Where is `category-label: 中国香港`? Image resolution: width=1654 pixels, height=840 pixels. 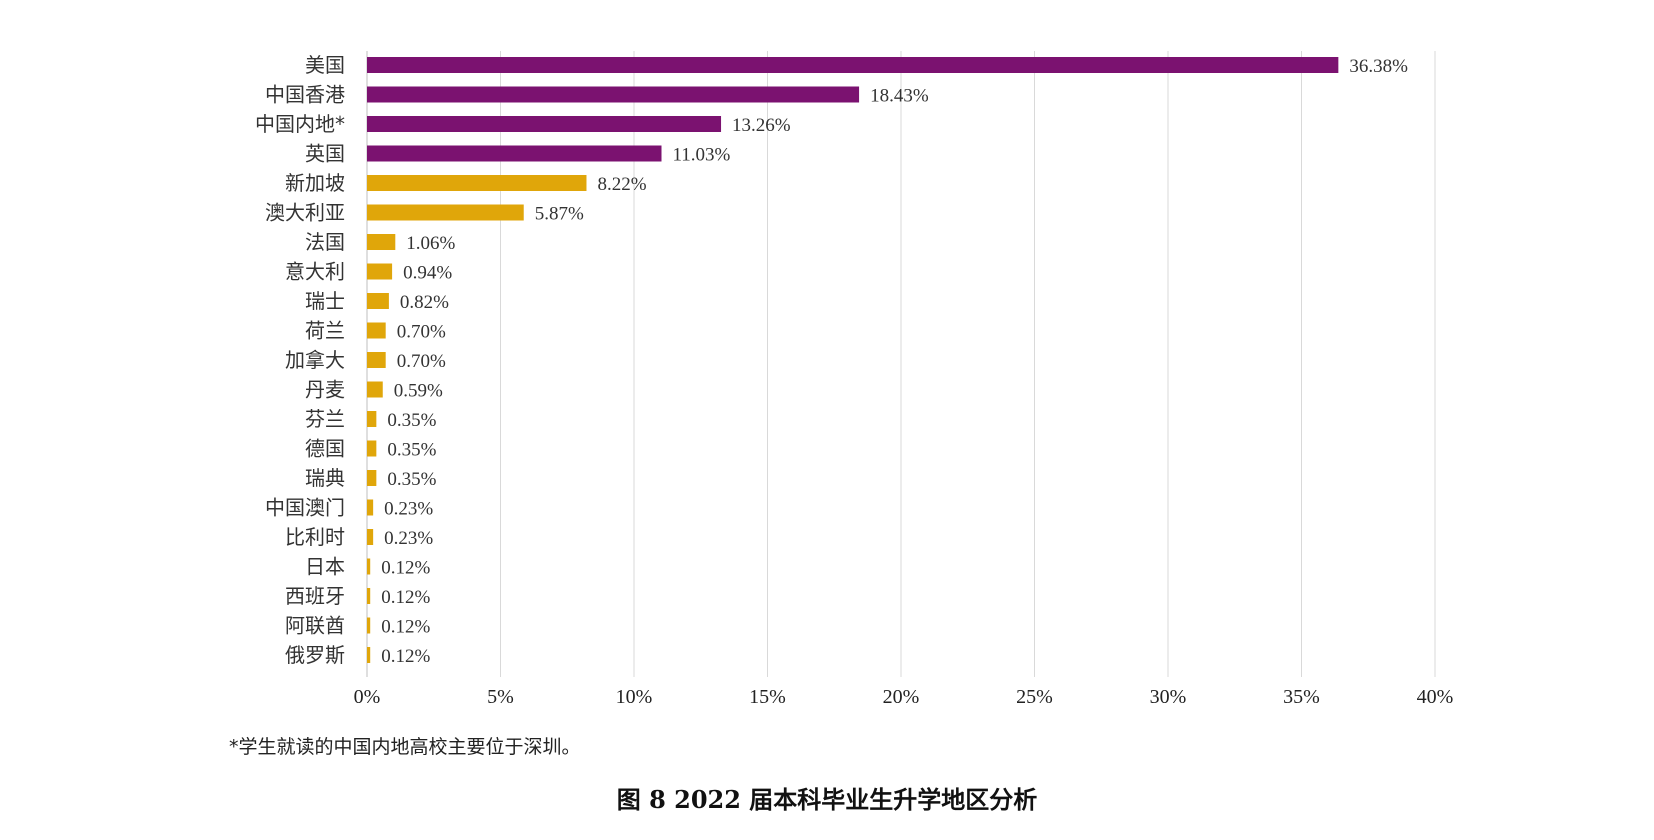
category-label: 中国香港 is located at coordinates (305, 95).